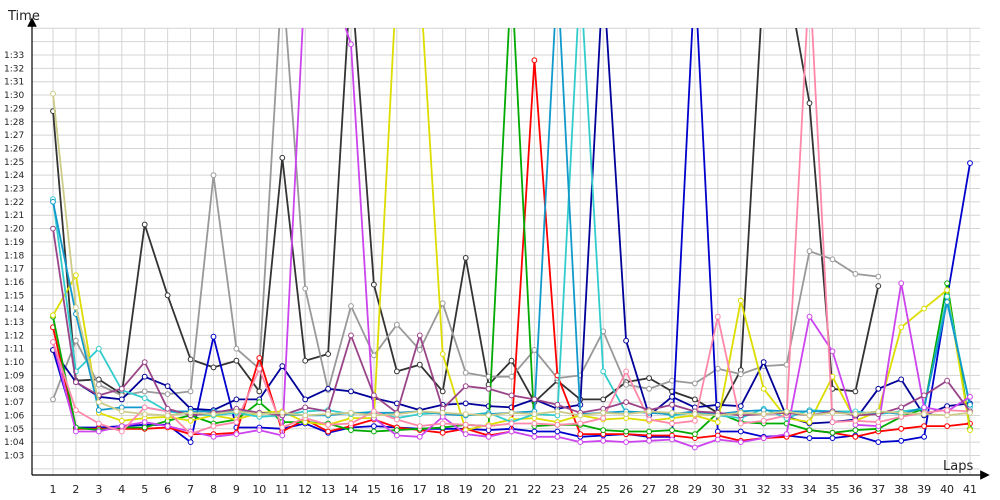  What do you see at coordinates (14, 296) in the screenshot?
I see `y-tick-label: 1:15` at bounding box center [14, 296].